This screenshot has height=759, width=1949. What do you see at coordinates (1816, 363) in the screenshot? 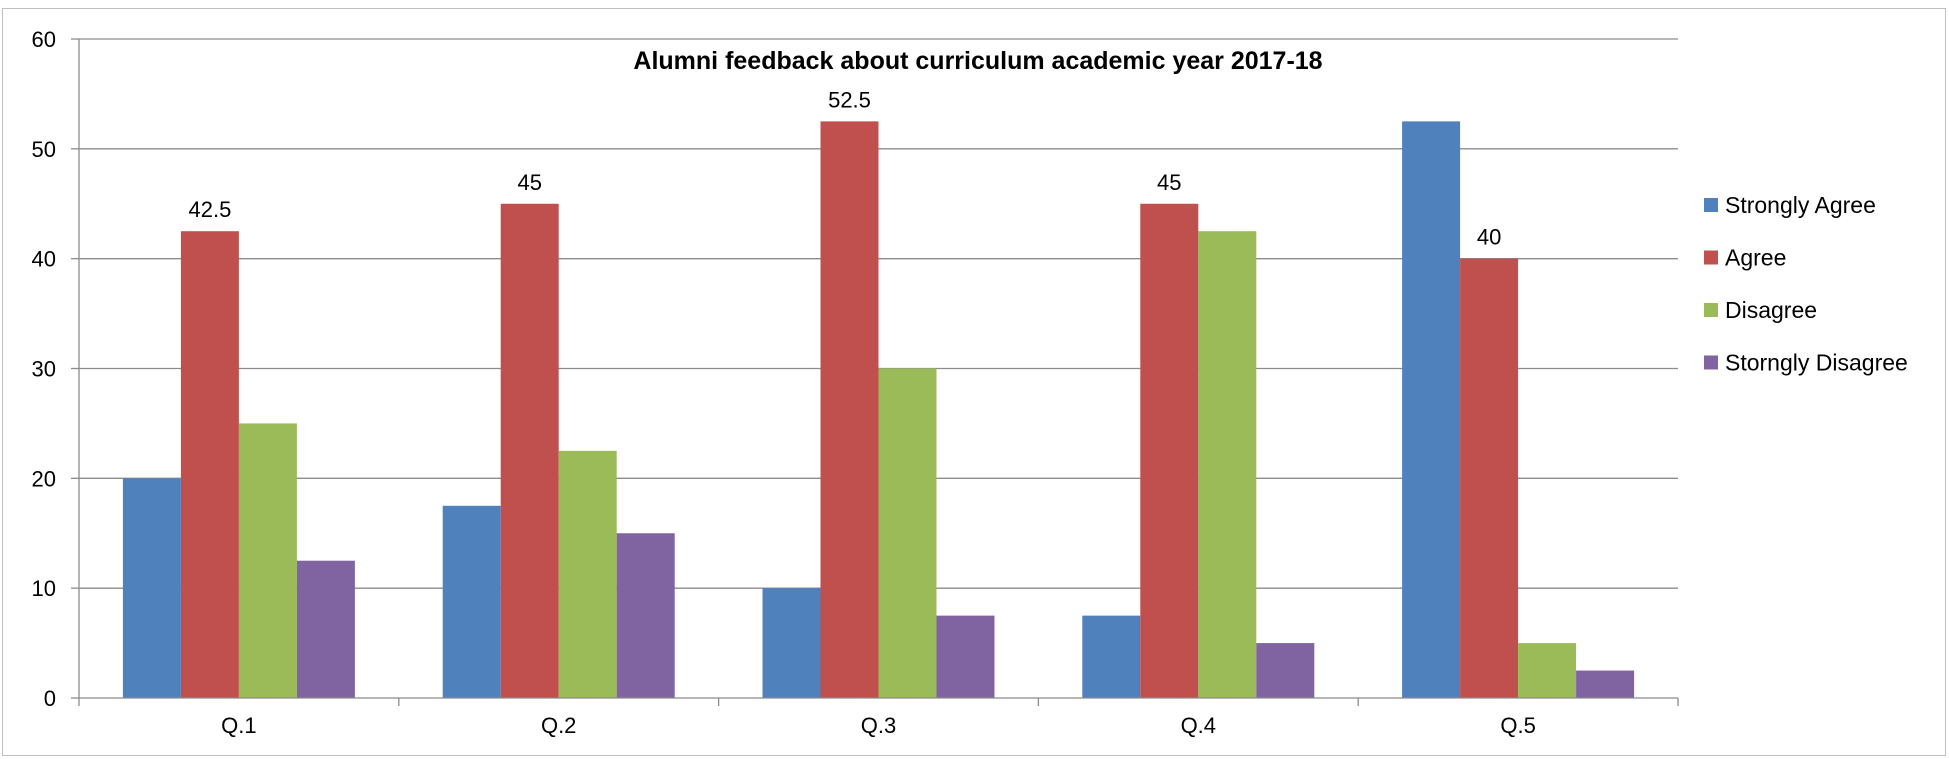
I see `legend-label: Storngly Disagree` at bounding box center [1816, 363].